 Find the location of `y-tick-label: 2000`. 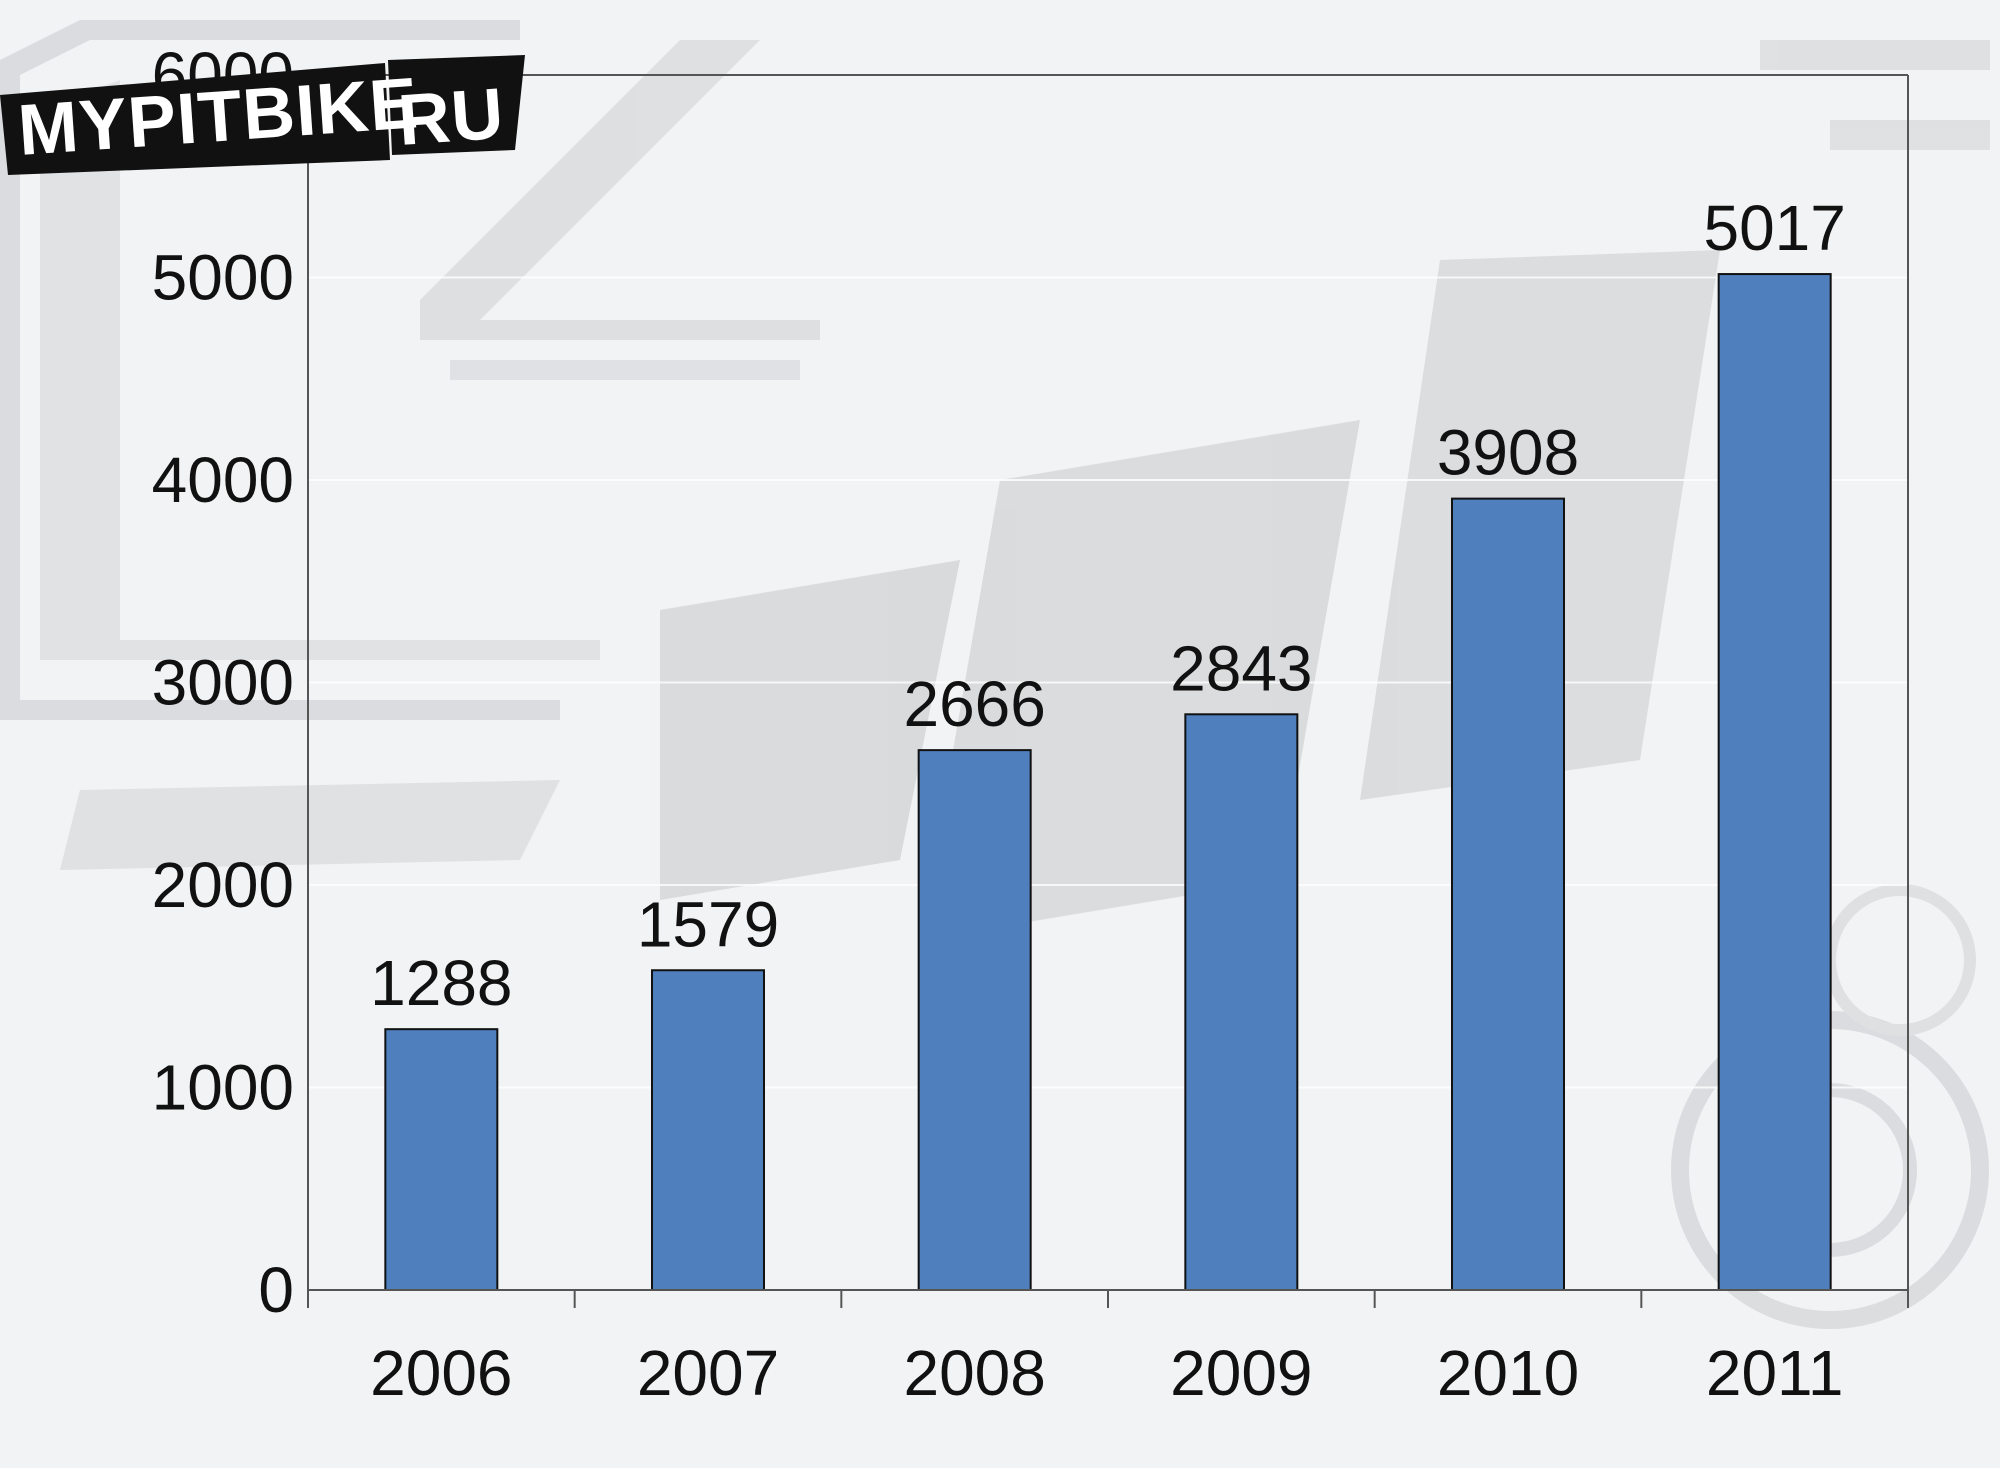

y-tick-label: 2000 is located at coordinates (223, 885).